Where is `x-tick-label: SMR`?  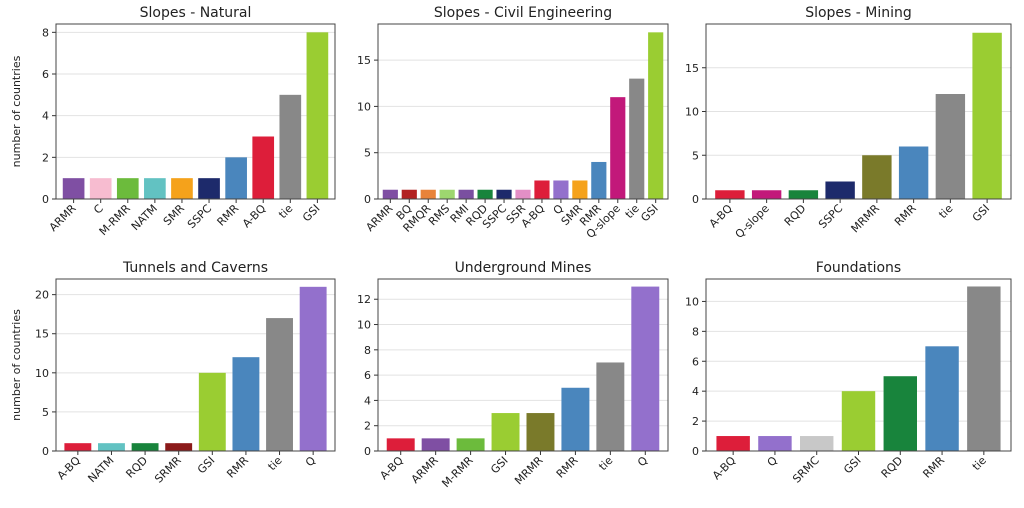 x-tick-label: SMR is located at coordinates (174, 215).